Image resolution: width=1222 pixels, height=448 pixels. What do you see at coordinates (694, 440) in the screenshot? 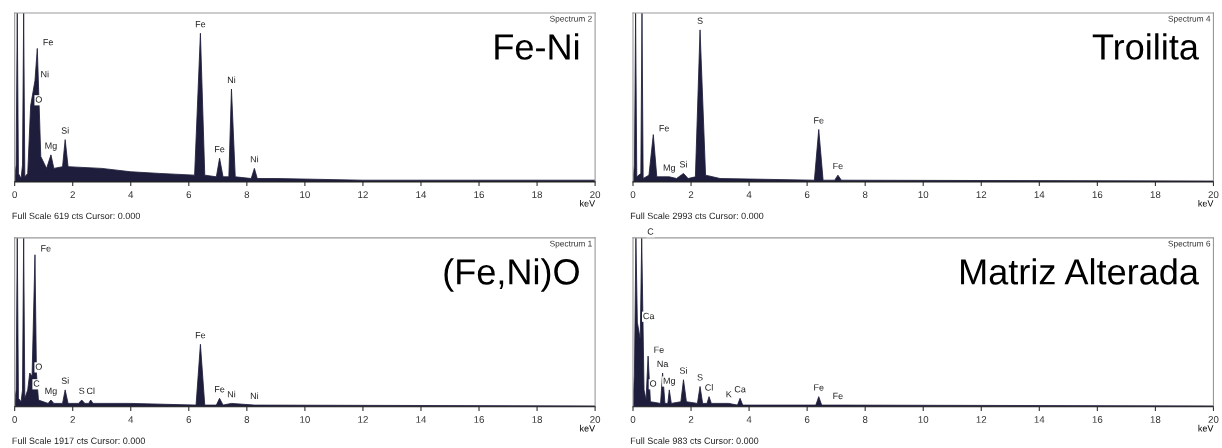
I see `text: Full Scale 983 cts Cursor: 0.000` at bounding box center [694, 440].